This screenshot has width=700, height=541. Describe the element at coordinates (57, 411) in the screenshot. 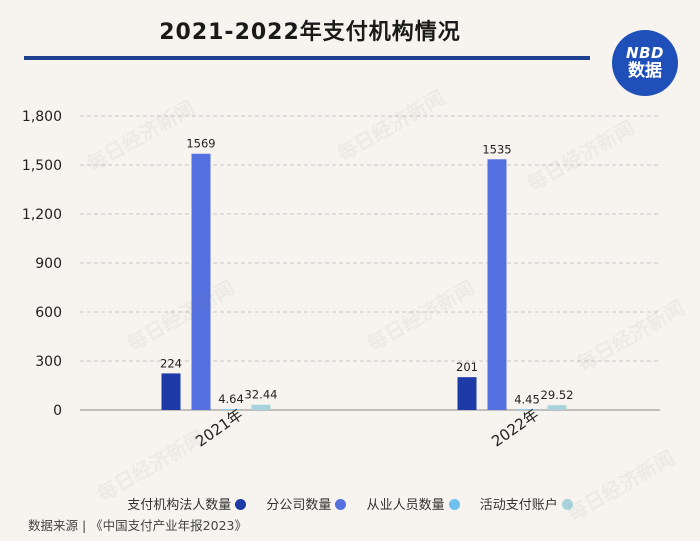

I see `y-tick-label: 0` at that location.